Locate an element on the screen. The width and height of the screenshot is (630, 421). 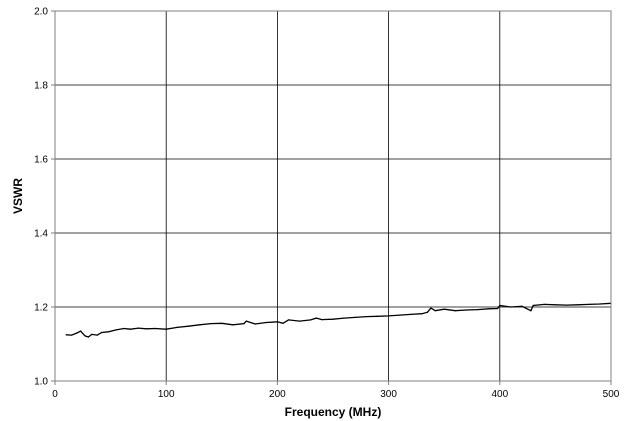
y-tick-label: 2.0 is located at coordinates (41, 12).